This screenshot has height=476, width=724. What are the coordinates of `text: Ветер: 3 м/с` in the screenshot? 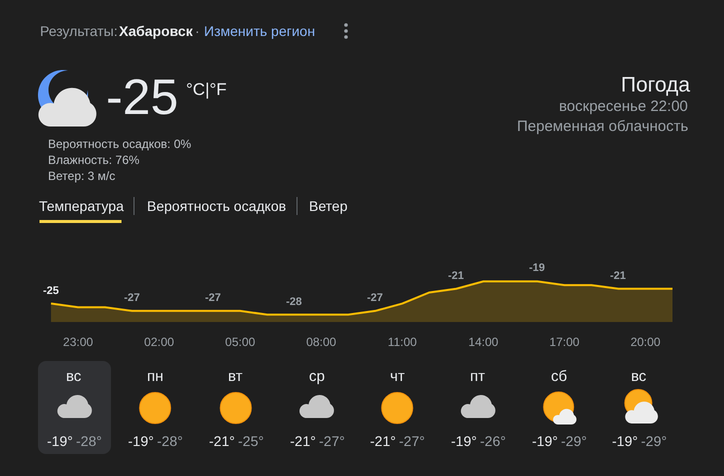 It's located at (82, 176).